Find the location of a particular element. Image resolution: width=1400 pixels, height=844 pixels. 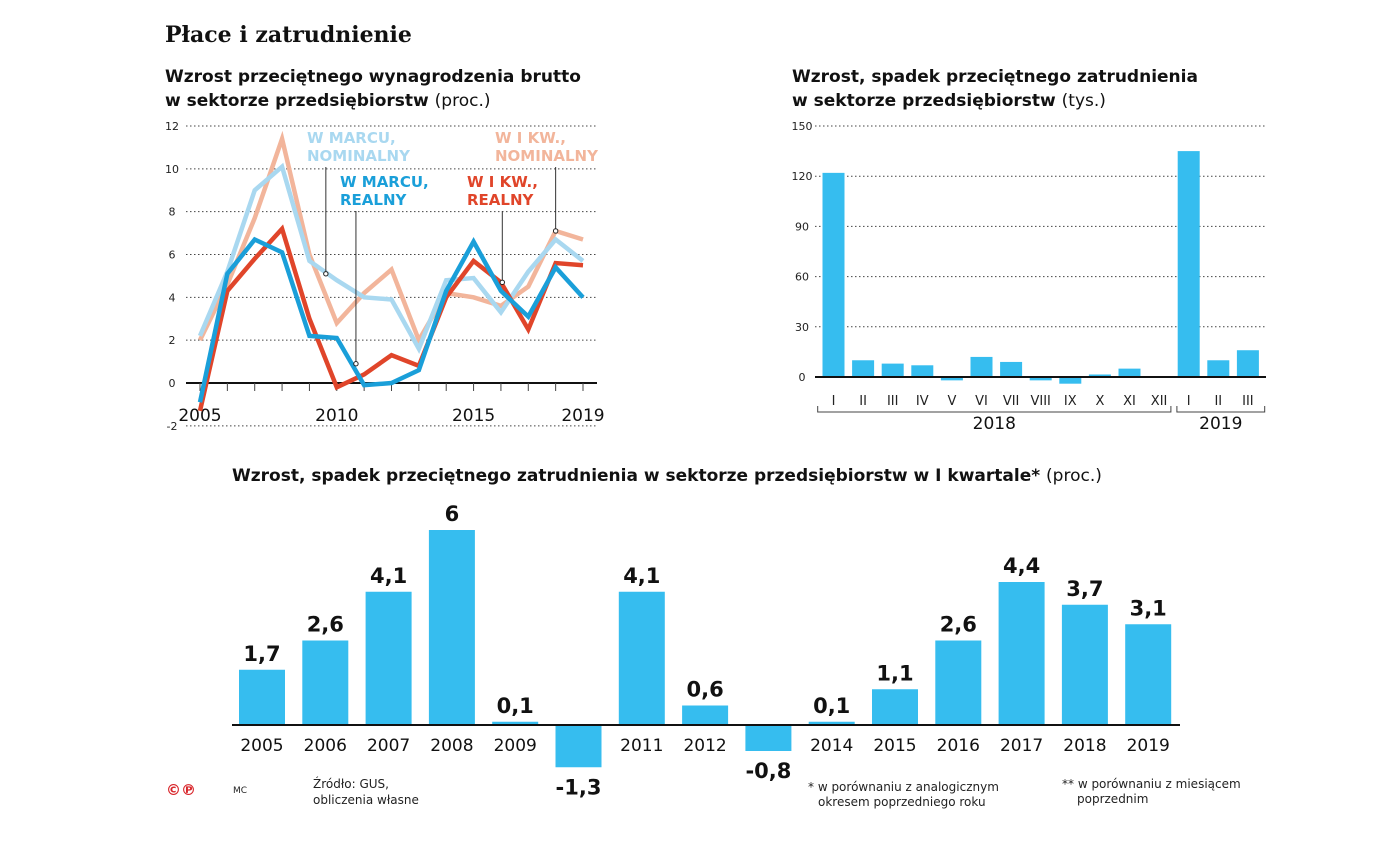

month-label: X is located at coordinates (1099, 401).